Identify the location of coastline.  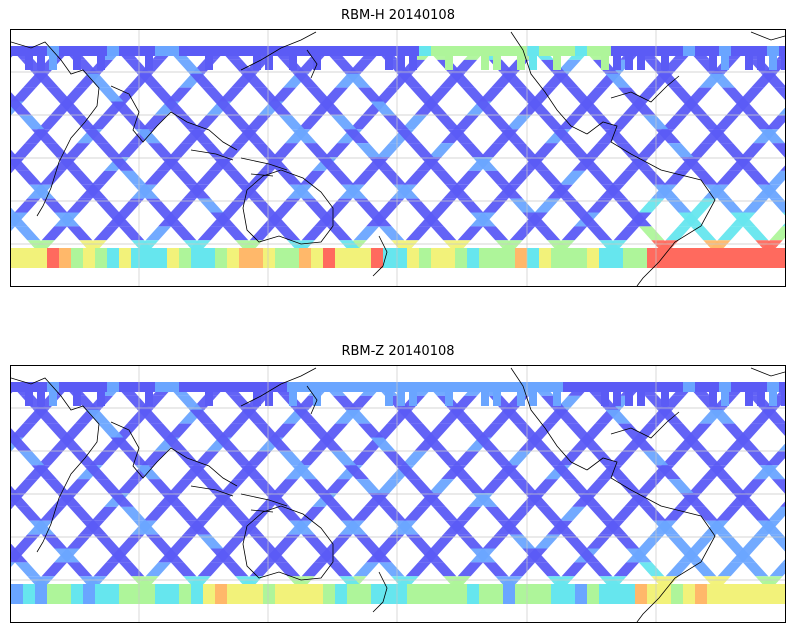
(288, 207).